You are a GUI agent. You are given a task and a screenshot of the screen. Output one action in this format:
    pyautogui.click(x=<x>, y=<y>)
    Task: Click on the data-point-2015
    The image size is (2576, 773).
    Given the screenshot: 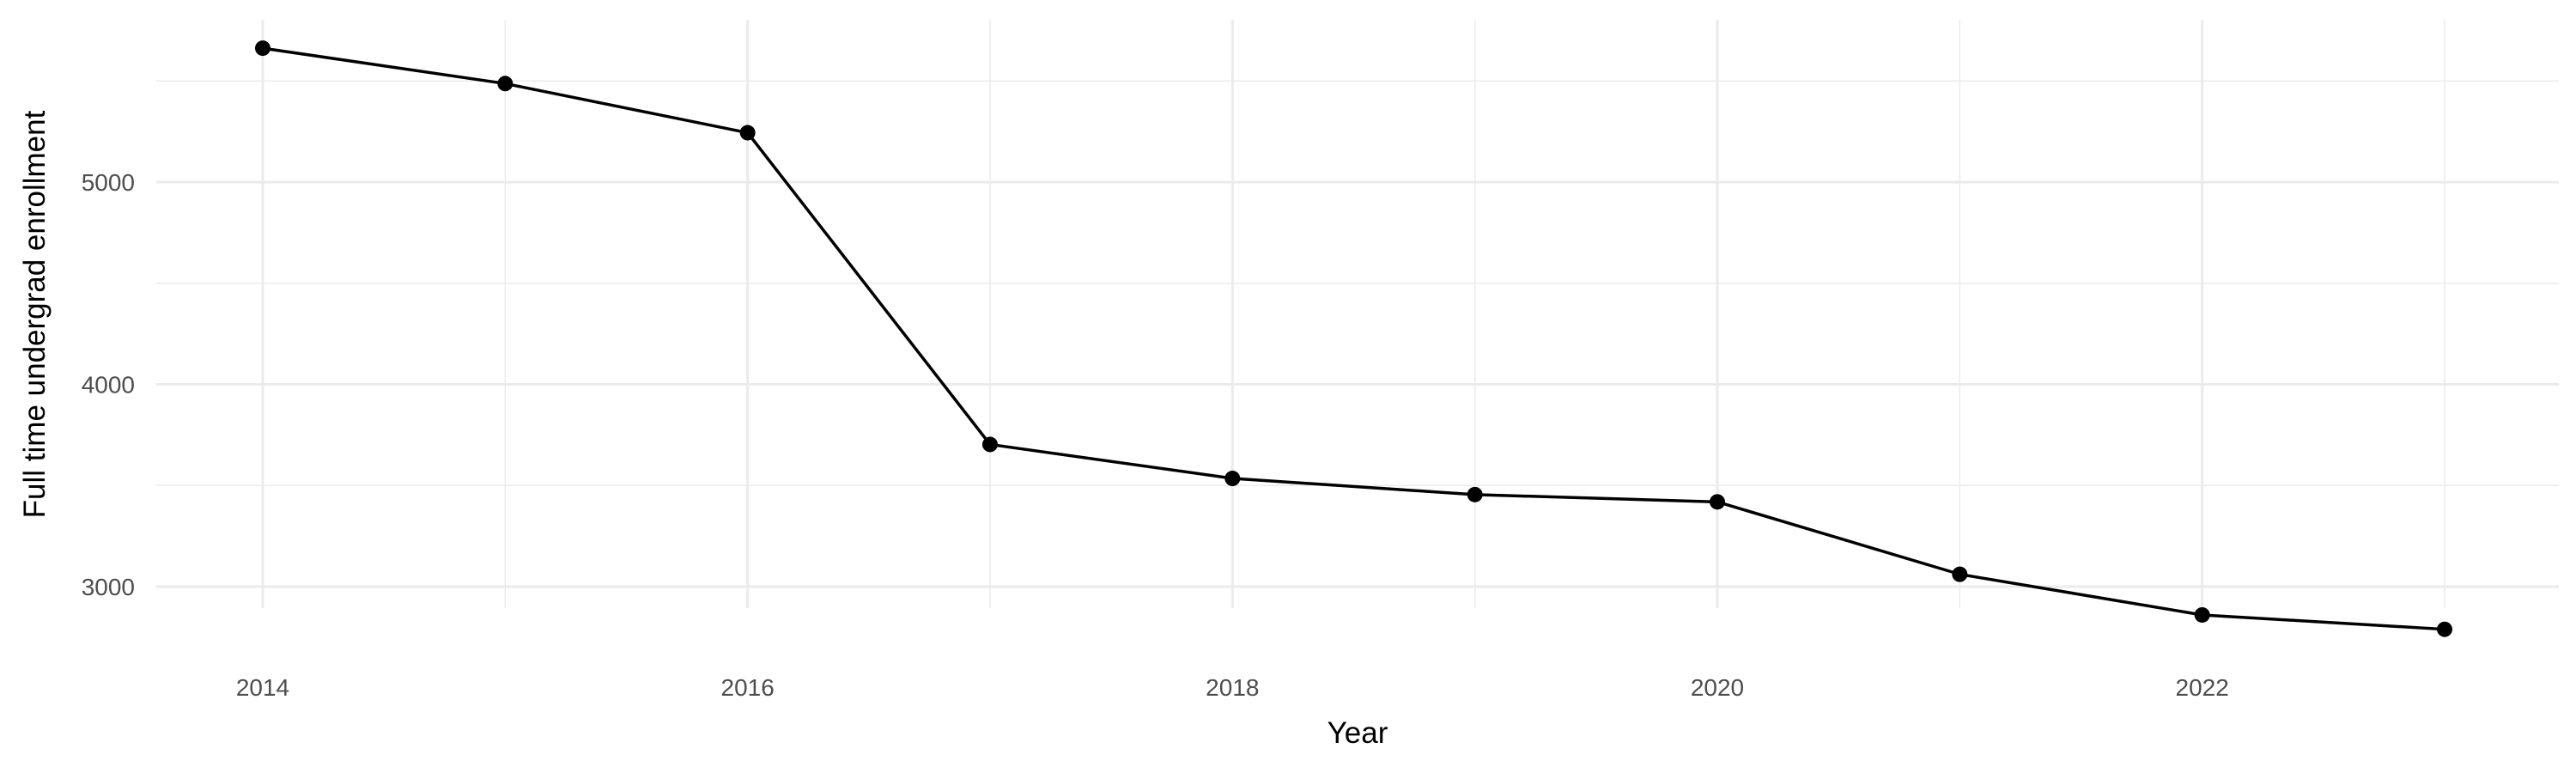 What is the action you would take?
    pyautogui.click(x=505, y=84)
    